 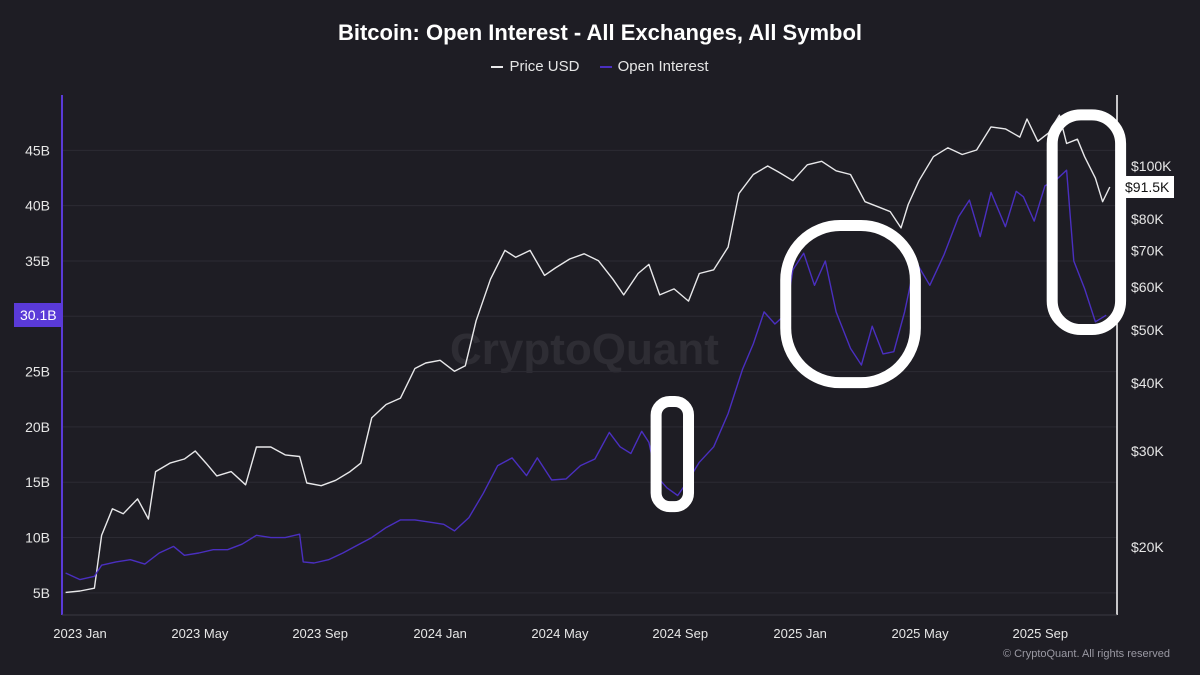 I want to click on left-tick-label: 15B, so click(x=37, y=482).